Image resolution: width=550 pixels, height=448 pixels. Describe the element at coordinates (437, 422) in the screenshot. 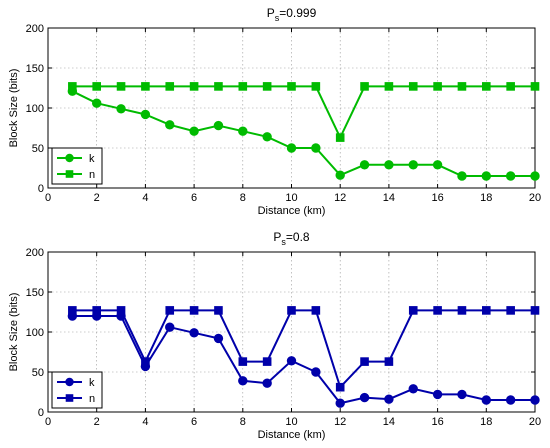

I see `x-tick-label: 16` at that location.